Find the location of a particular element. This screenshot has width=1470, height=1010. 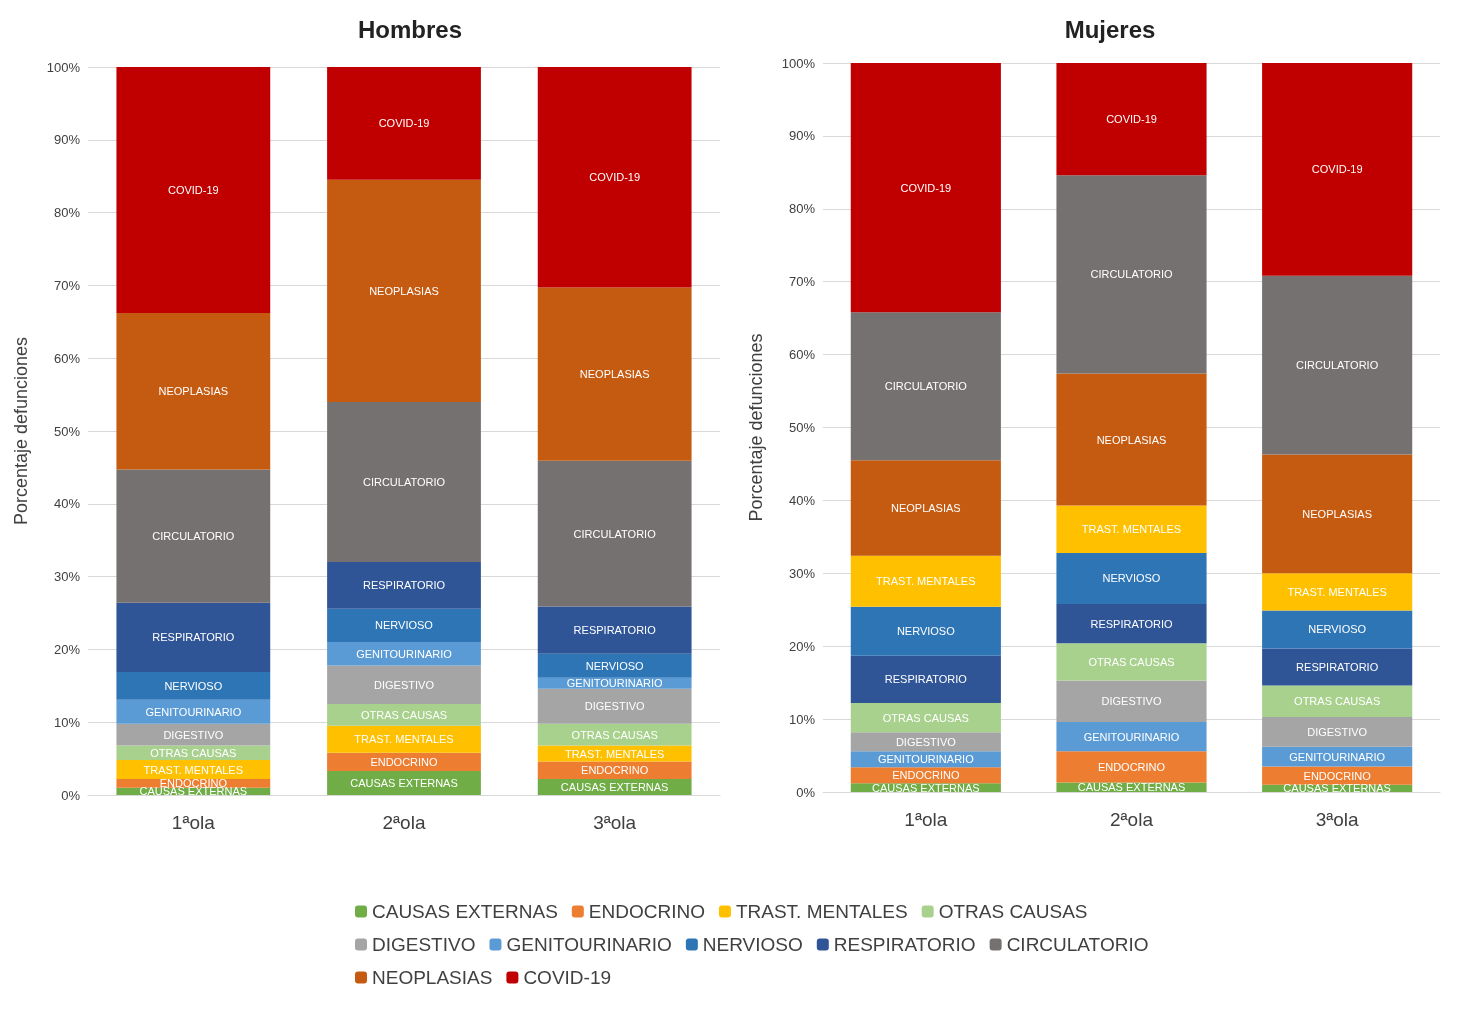

series-label: NERVIOSO is located at coordinates (1337, 629).